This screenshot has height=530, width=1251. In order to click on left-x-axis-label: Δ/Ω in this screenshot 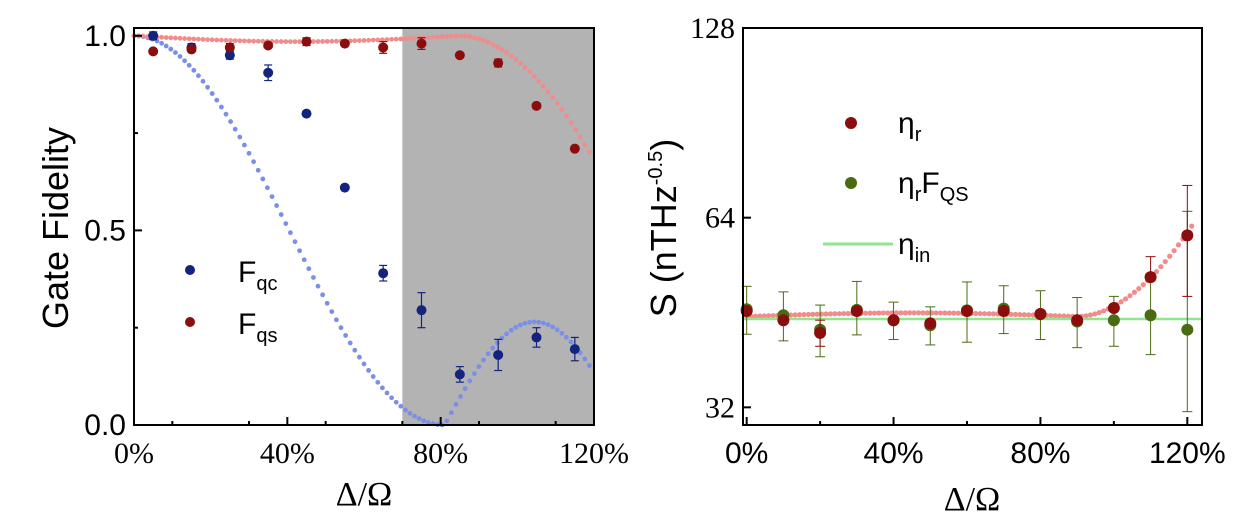, I will do `click(364, 494)`.